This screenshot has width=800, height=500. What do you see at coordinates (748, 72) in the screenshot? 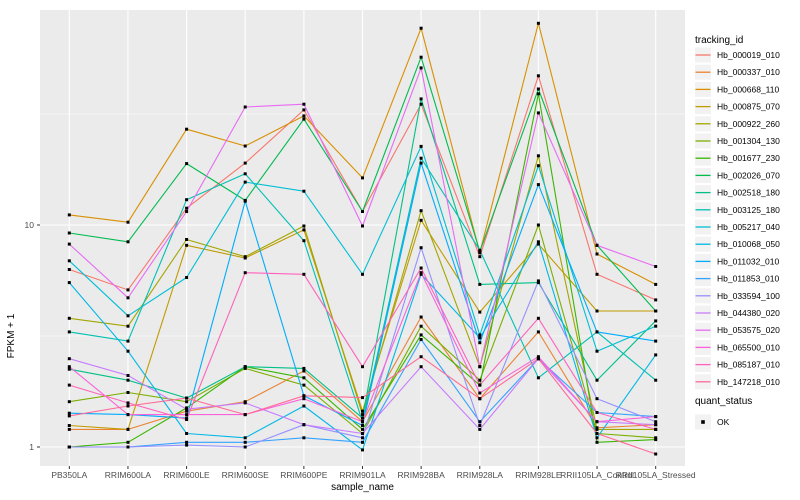
I see `legend-item-label: Hb_000337_010` at bounding box center [748, 72].